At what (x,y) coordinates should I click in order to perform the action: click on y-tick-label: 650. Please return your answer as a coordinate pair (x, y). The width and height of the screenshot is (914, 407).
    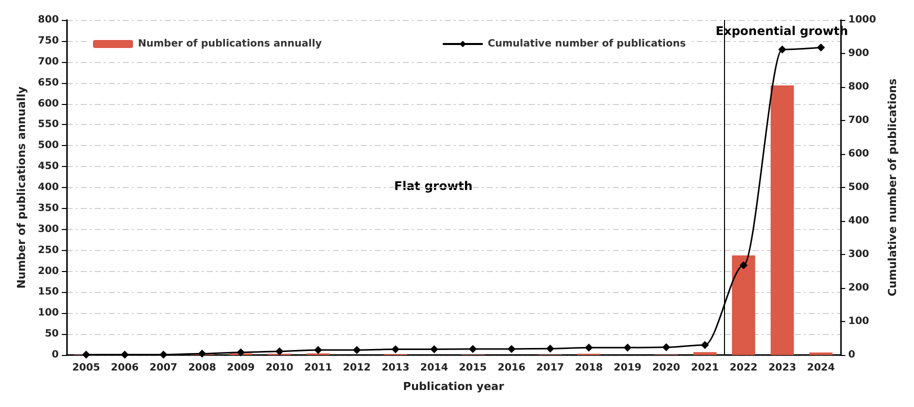
    Looking at the image, I should click on (48, 82).